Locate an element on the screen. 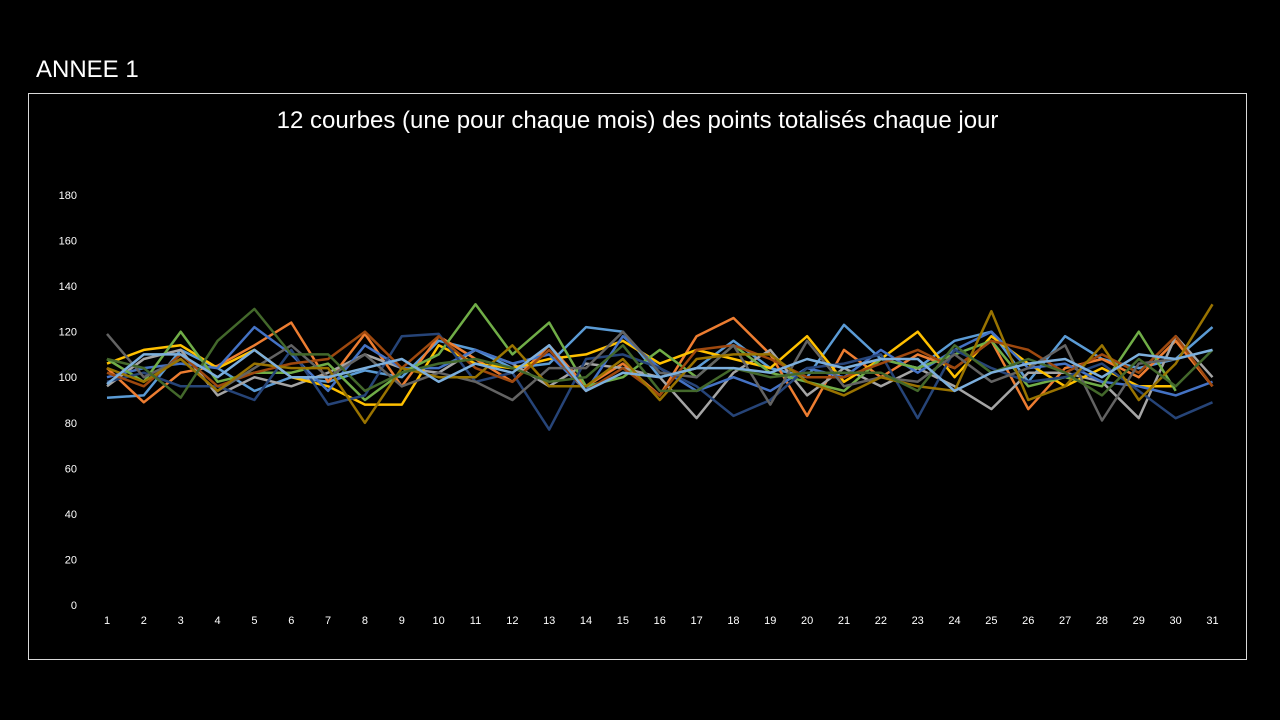 Image resolution: width=1280 pixels, height=720 pixels. x-tick-label: 1 is located at coordinates (107, 621).